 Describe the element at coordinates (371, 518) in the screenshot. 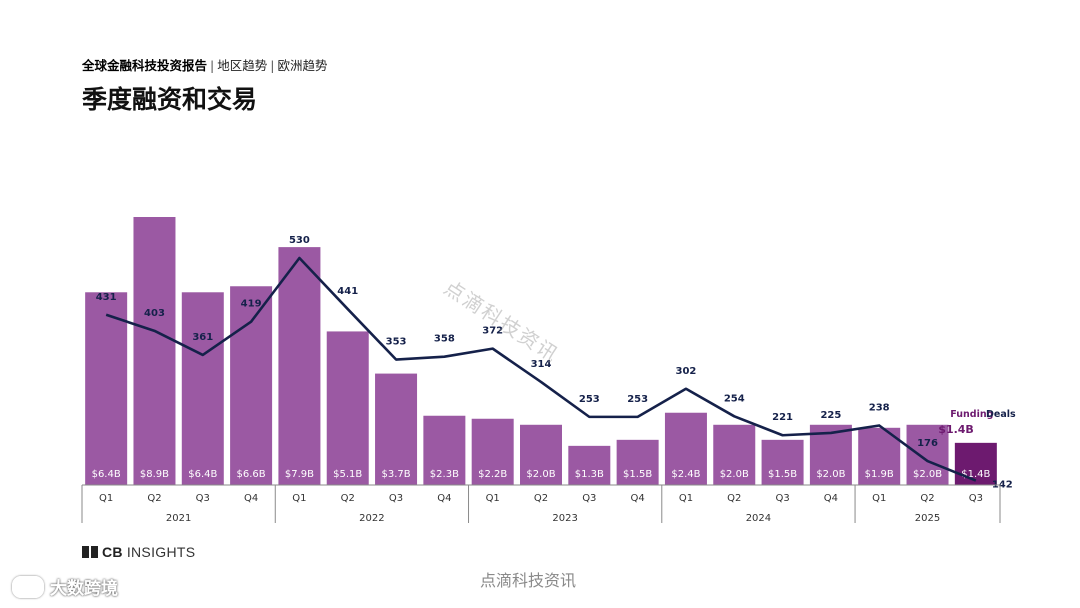

I see `year-tick-label: 2022` at that location.